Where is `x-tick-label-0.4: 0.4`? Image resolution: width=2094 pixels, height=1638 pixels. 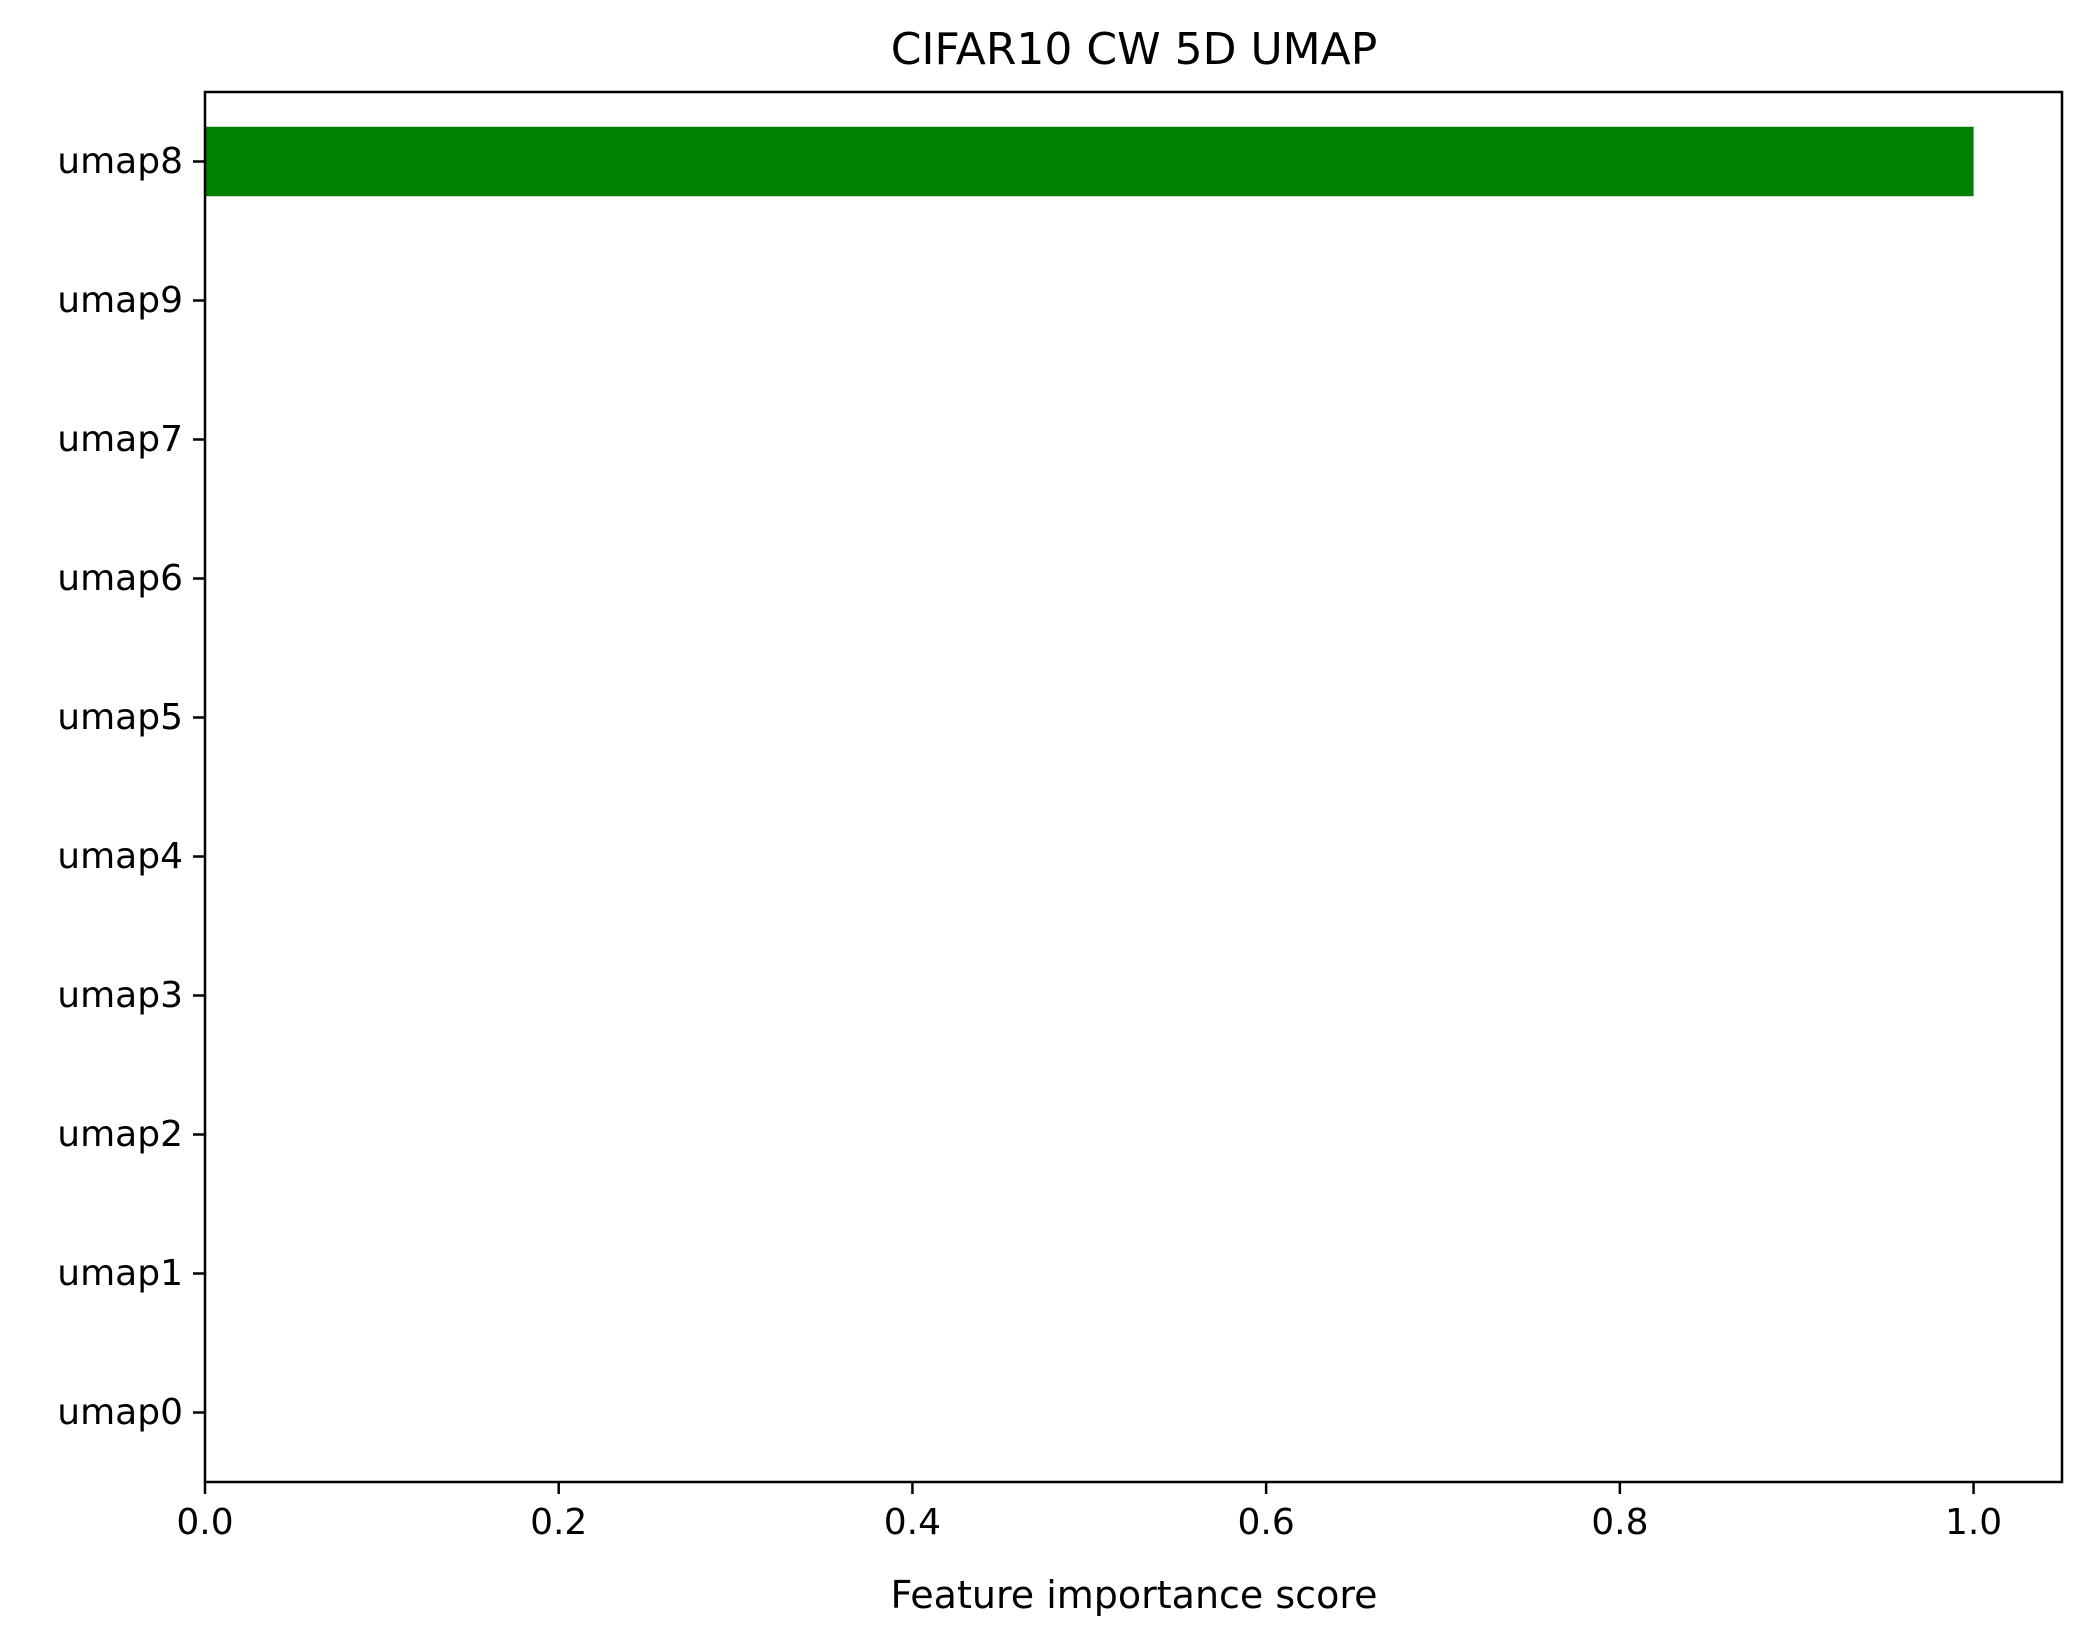 x-tick-label-0.4: 0.4 is located at coordinates (912, 1522).